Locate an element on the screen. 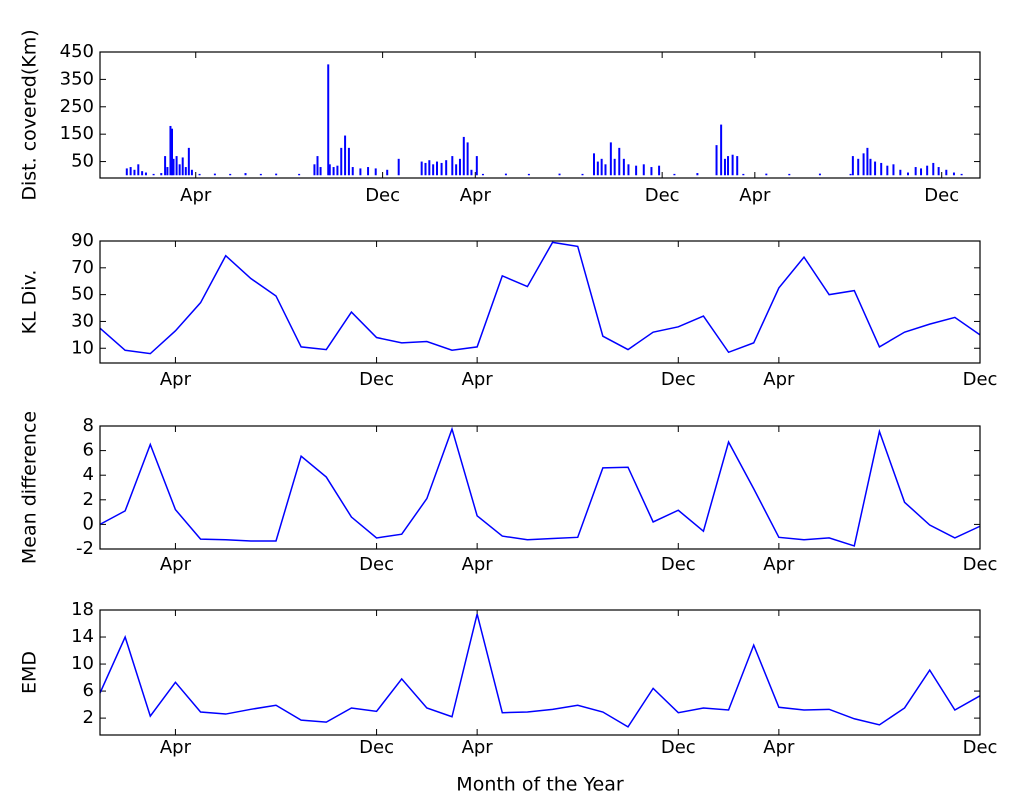 The image size is (1009, 798). y-tick-label: 4 is located at coordinates (88, 474).